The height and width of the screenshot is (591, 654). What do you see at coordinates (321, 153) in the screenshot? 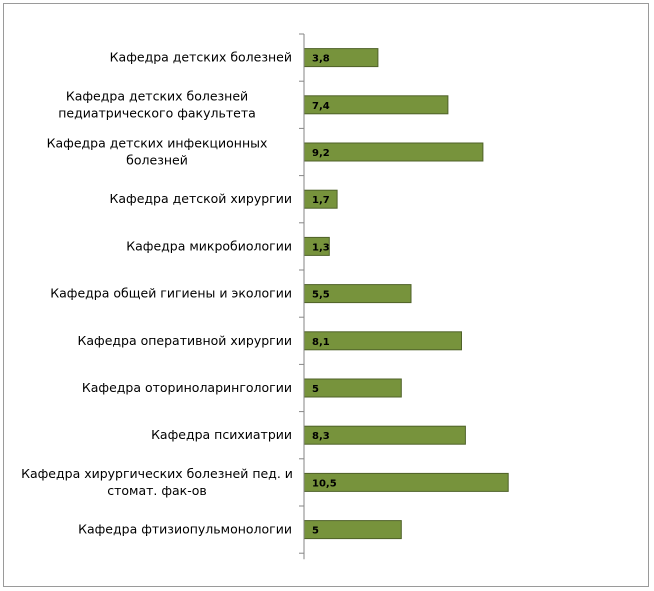
I see `data-label: 9,2` at bounding box center [321, 153].